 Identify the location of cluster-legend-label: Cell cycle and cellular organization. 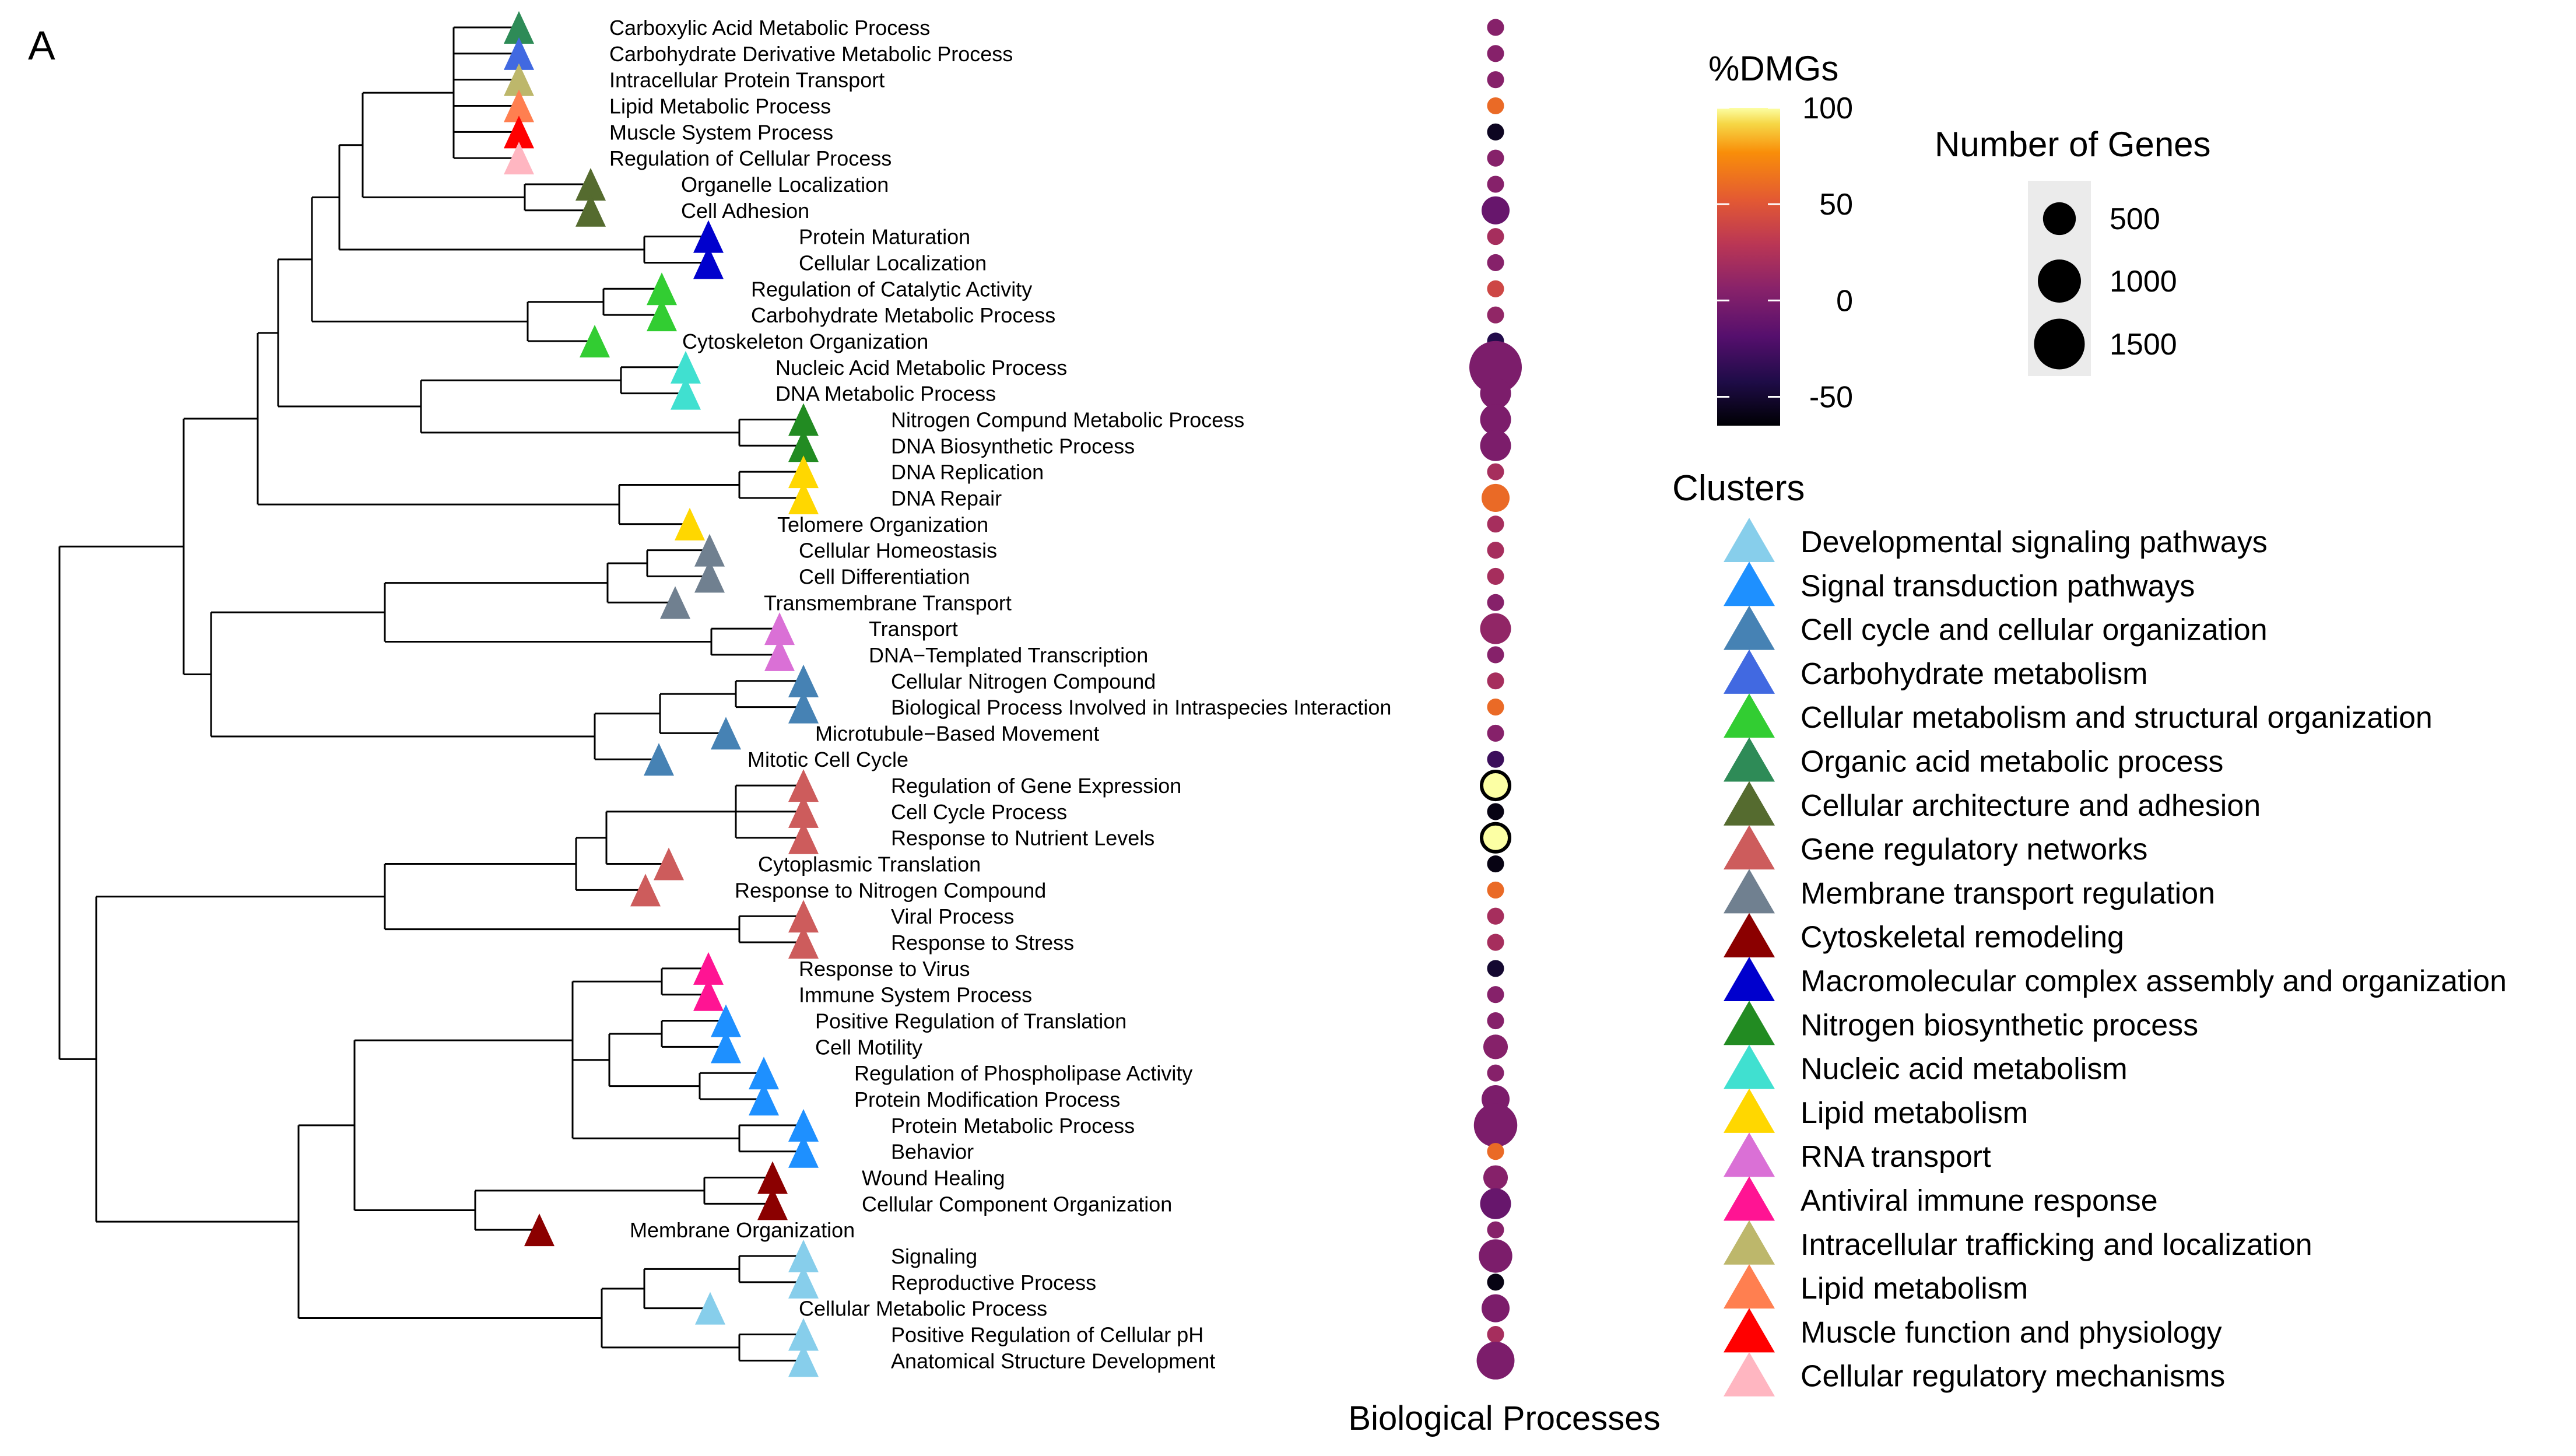
(2034, 630).